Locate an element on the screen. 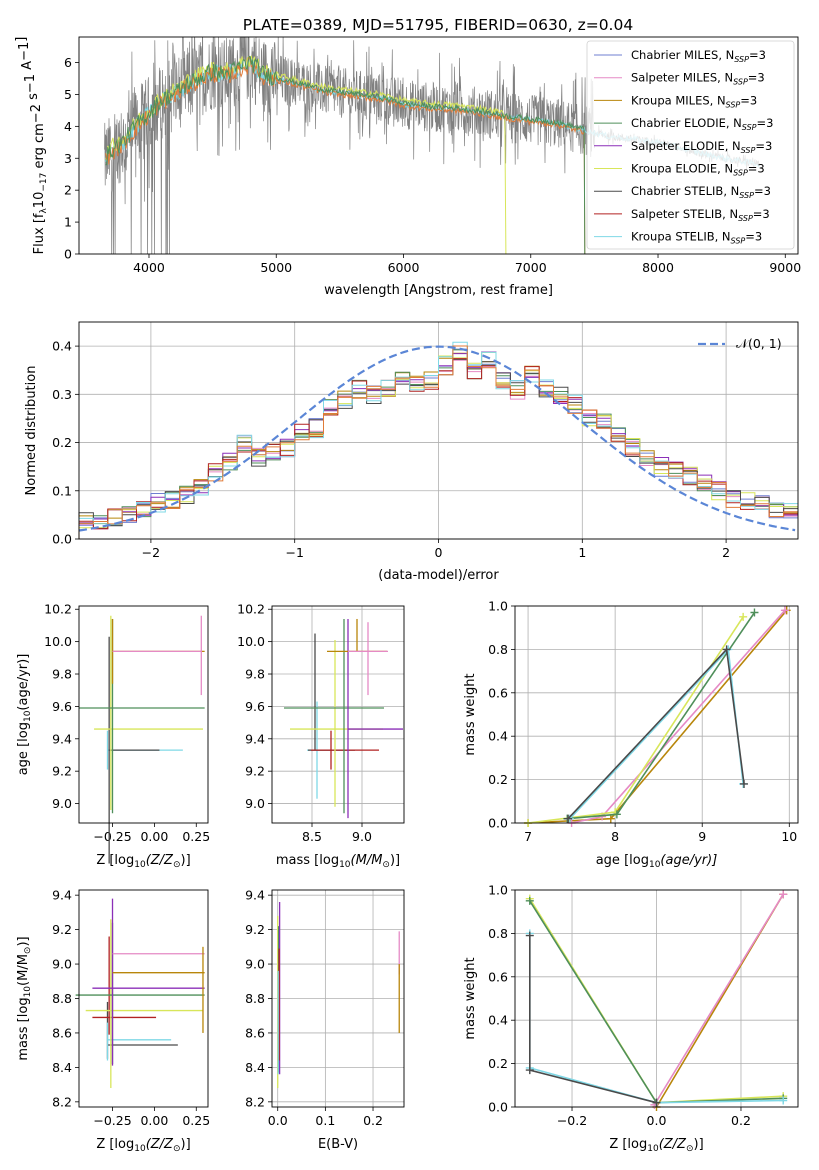 The image size is (819, 1170). y-tick-label: 10.0 is located at coordinates (251, 641).